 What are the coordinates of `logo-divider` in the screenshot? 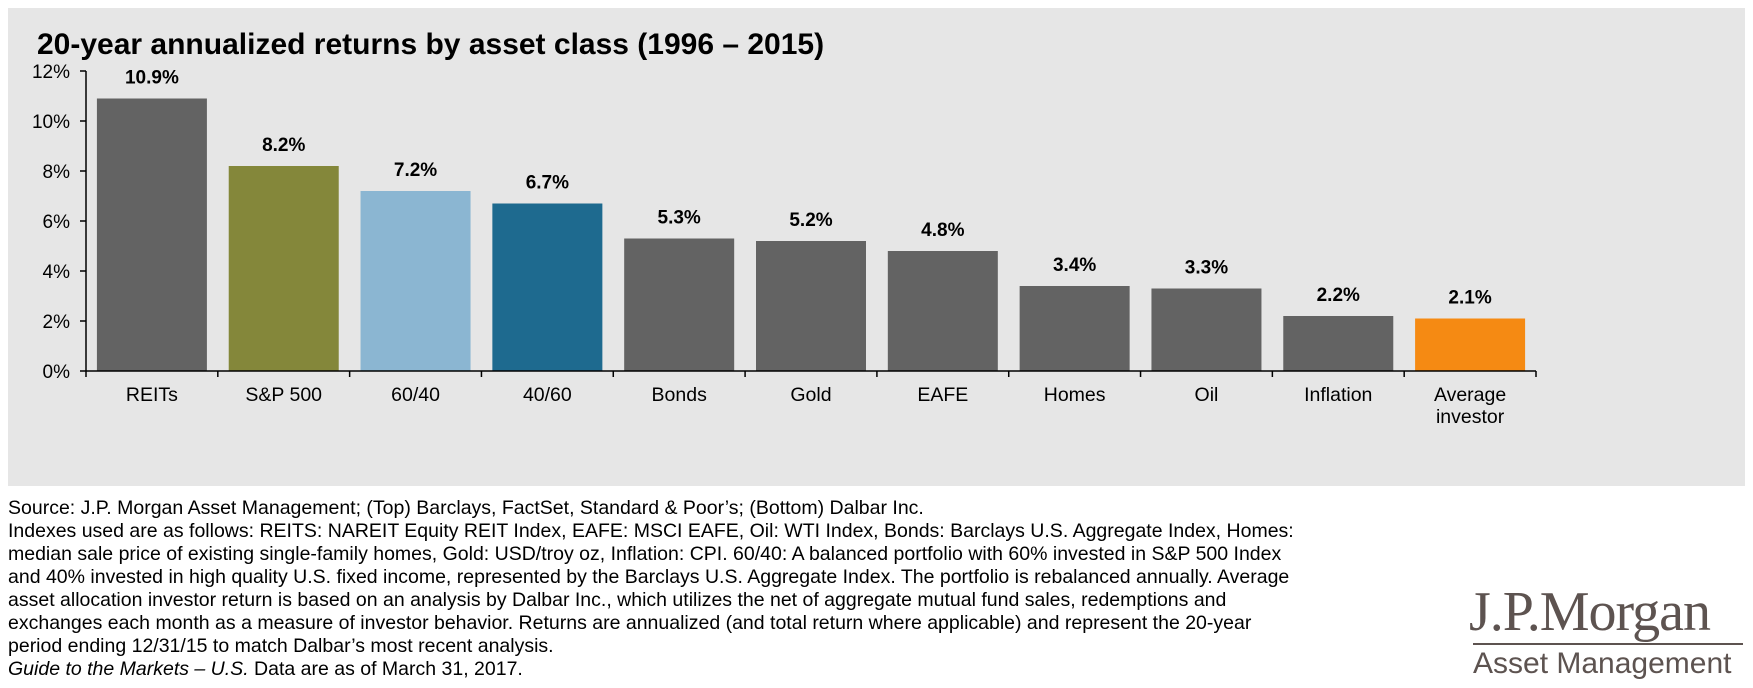 It's located at (1608, 644).